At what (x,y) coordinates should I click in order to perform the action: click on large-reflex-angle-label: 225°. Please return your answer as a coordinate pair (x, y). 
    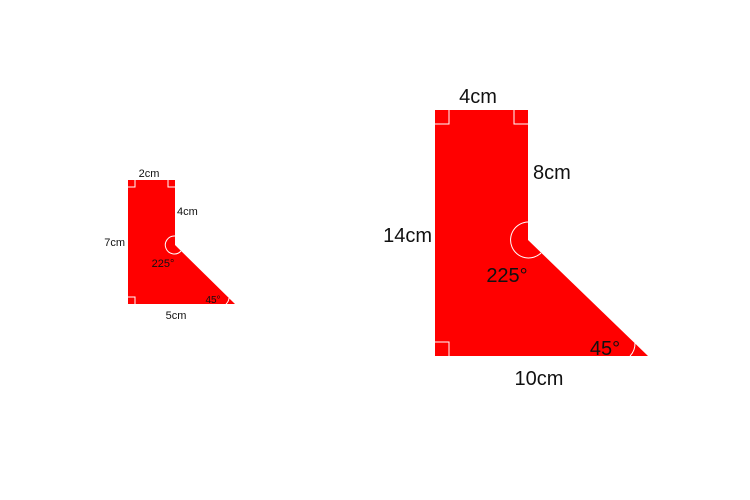
    Looking at the image, I should click on (506, 276).